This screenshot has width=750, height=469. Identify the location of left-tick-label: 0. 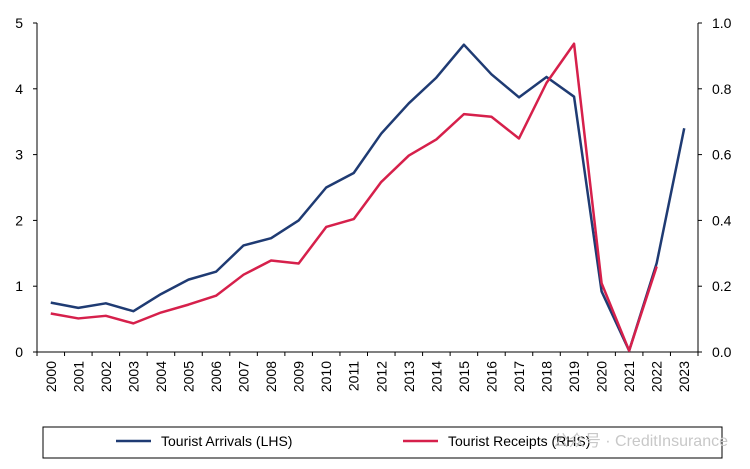
(19, 352).